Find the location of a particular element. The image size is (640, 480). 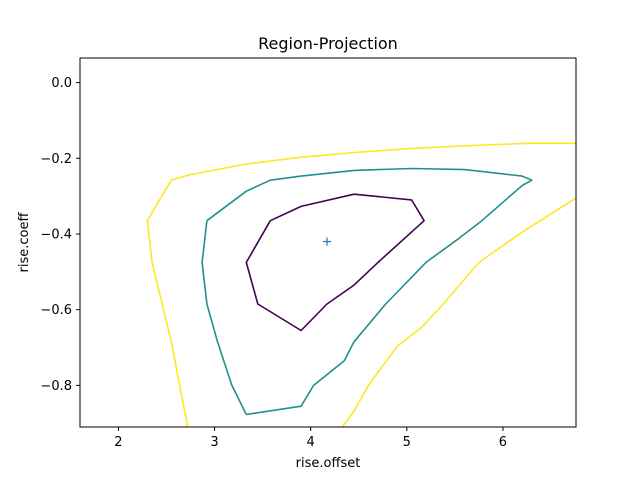

y-tick-label: 0.0 is located at coordinates (61, 83).